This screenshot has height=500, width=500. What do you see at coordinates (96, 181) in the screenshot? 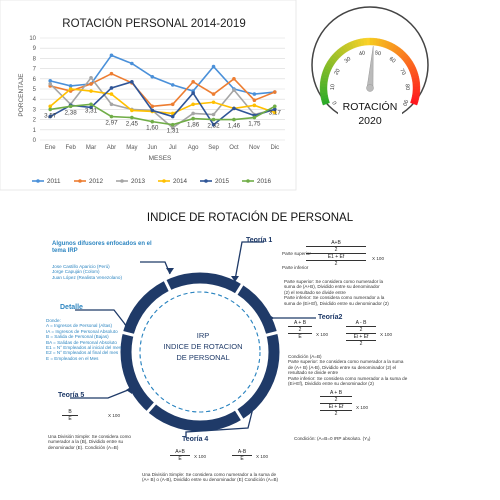
I see `legend-label: 2012` at bounding box center [96, 181].